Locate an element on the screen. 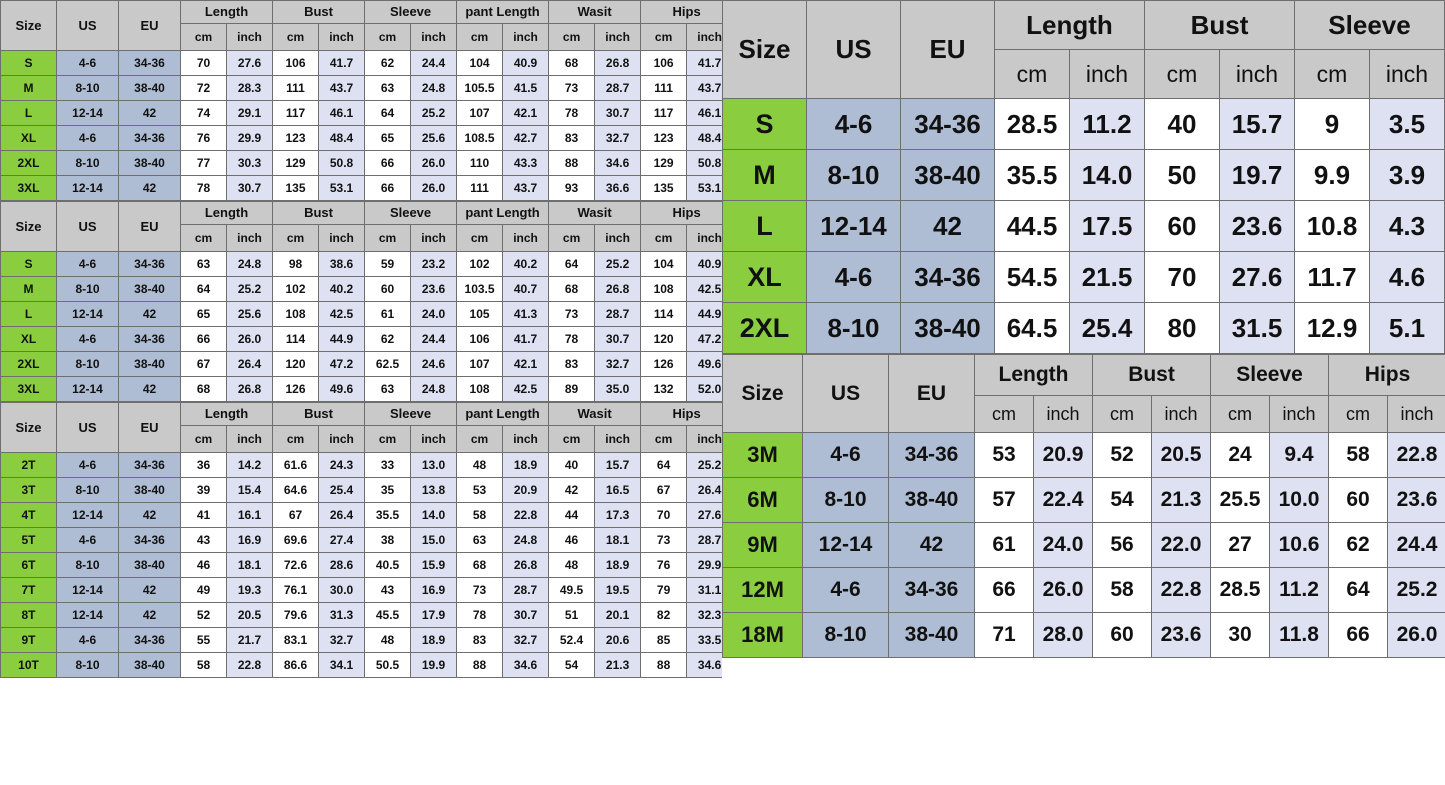 Image resolution: width=1445 pixels, height=785 pixels. cell-pant-length-inch: 20.9 is located at coordinates (526, 490).